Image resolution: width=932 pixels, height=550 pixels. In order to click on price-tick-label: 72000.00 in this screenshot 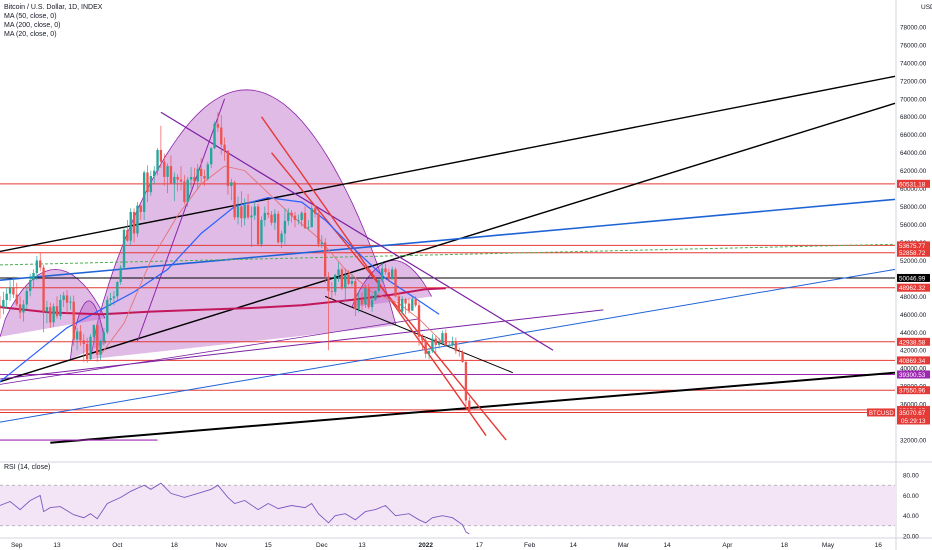, I will do `click(913, 81)`.